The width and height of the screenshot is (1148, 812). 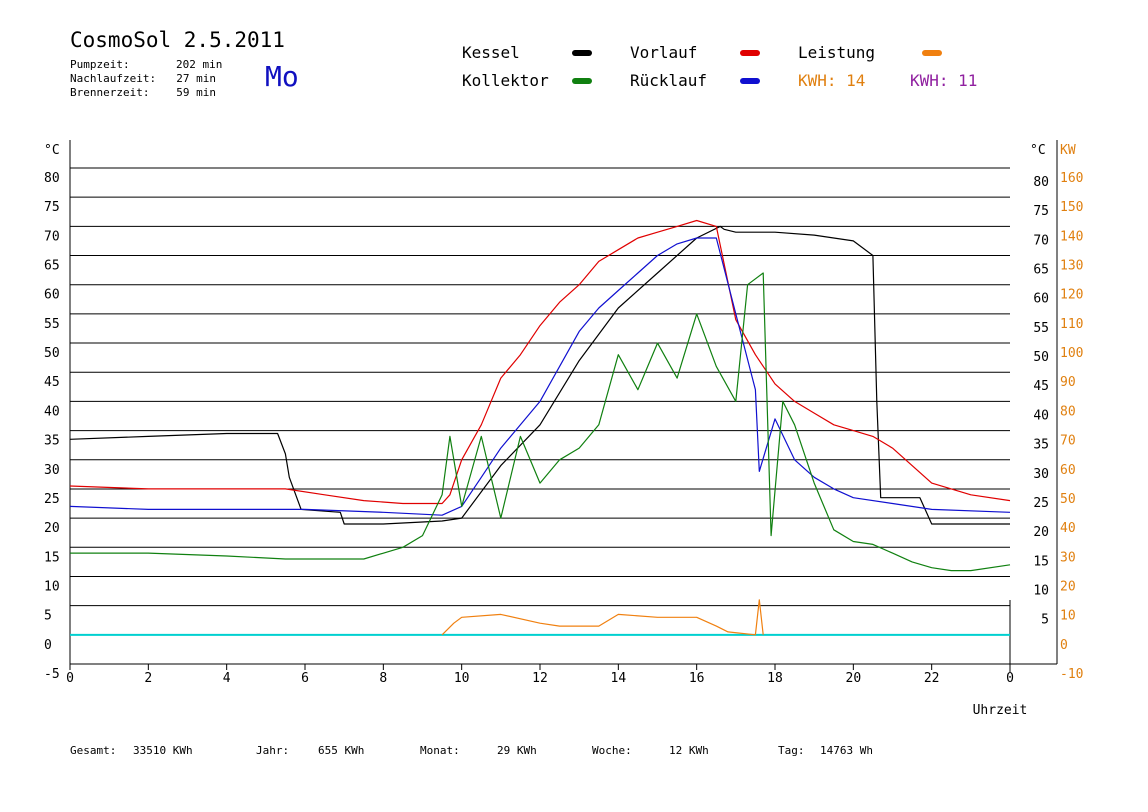 I want to click on y-tick-left: 50, so click(x=52, y=353).